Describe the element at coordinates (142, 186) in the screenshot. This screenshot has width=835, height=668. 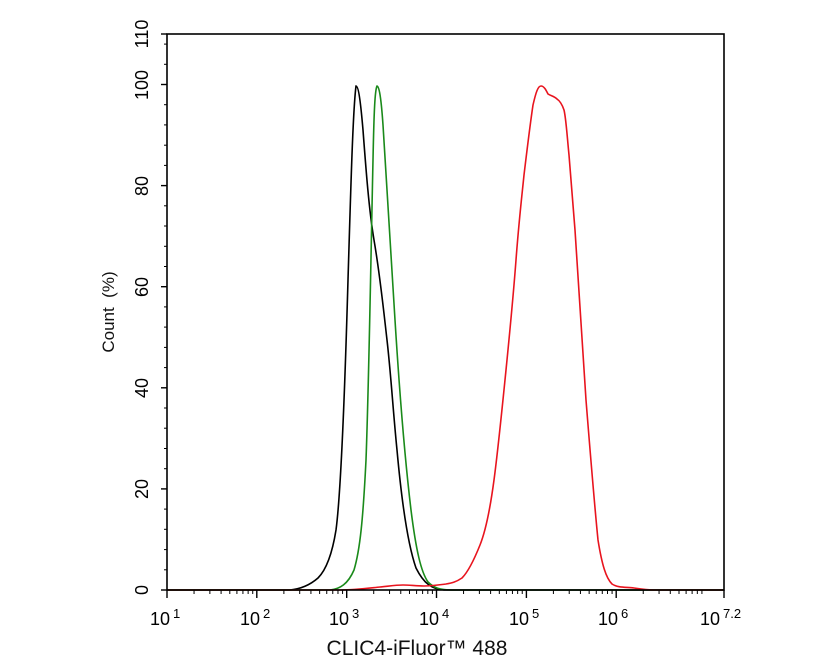
I see `y-tick-80: 80` at that location.